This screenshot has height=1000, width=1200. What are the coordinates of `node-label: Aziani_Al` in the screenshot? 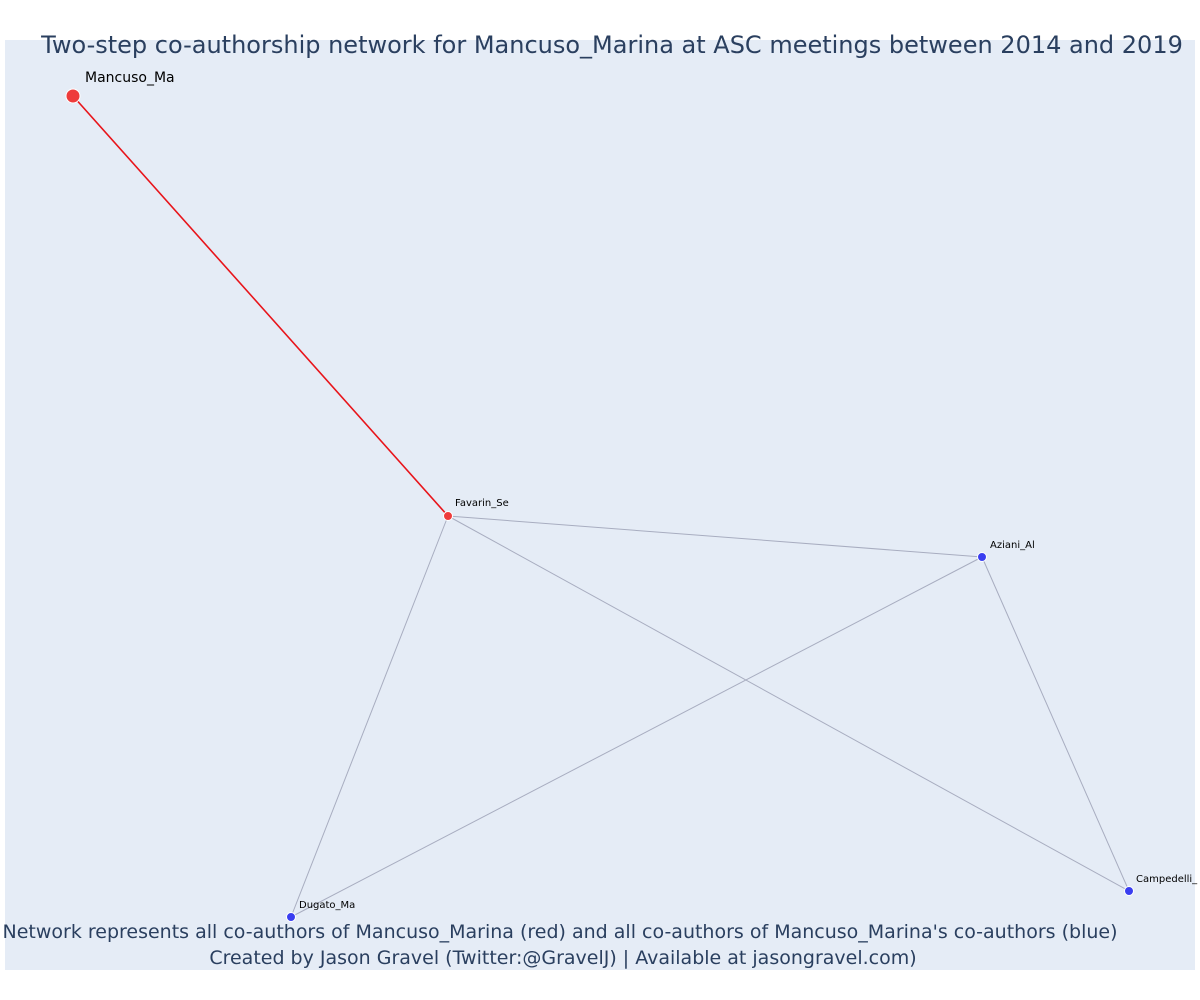 It's located at (1012, 545).